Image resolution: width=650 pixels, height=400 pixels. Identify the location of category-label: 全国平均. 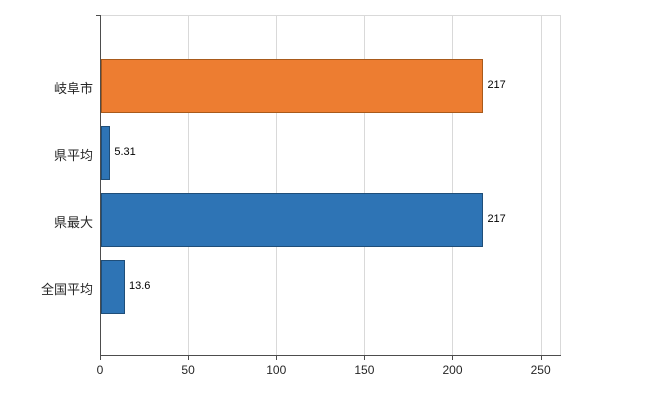
(66, 289).